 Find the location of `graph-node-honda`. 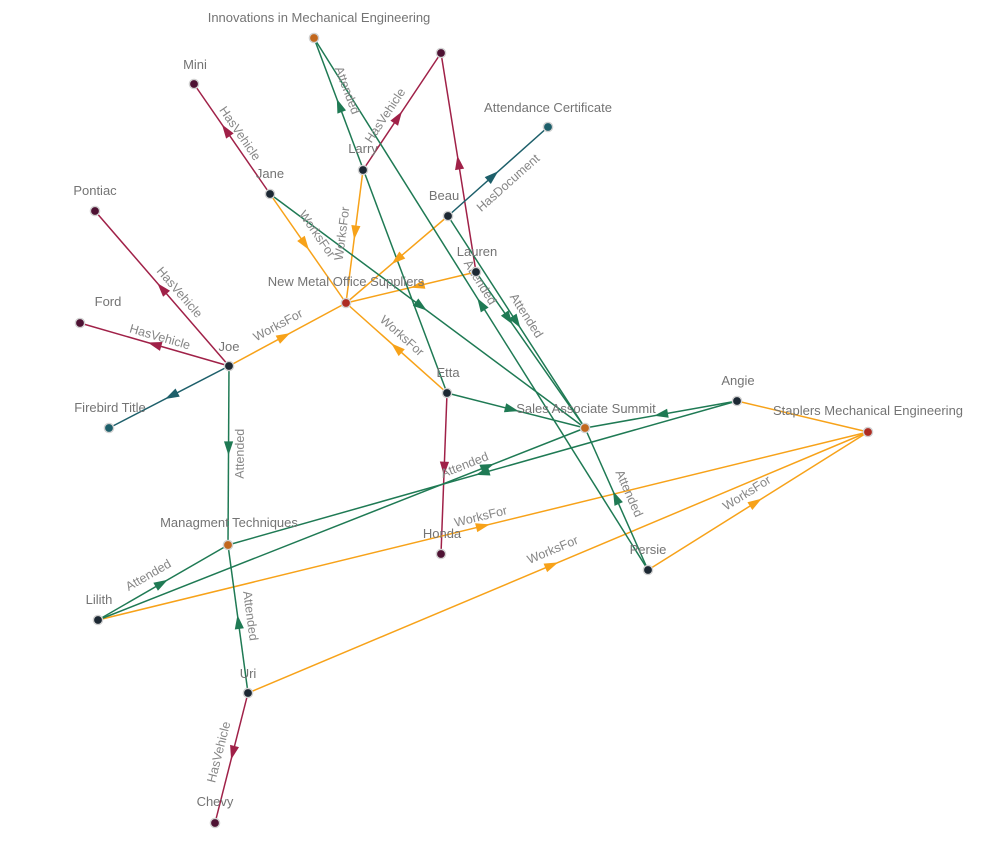

graph-node-honda is located at coordinates (441, 554).